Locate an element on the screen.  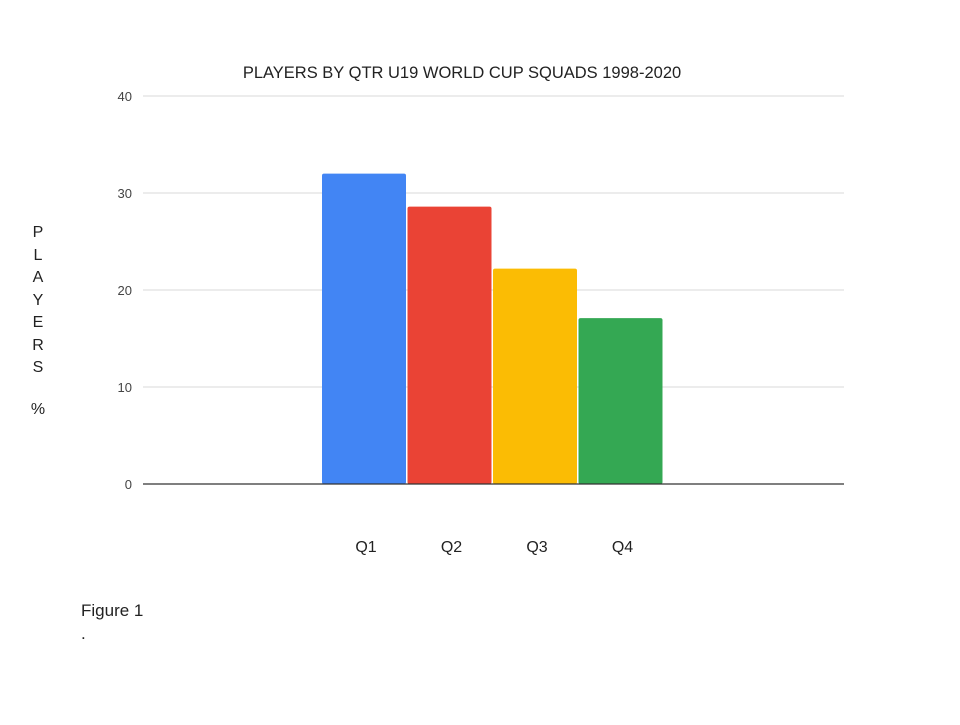
y-axis-label-letter: Y is located at coordinates (38, 300).